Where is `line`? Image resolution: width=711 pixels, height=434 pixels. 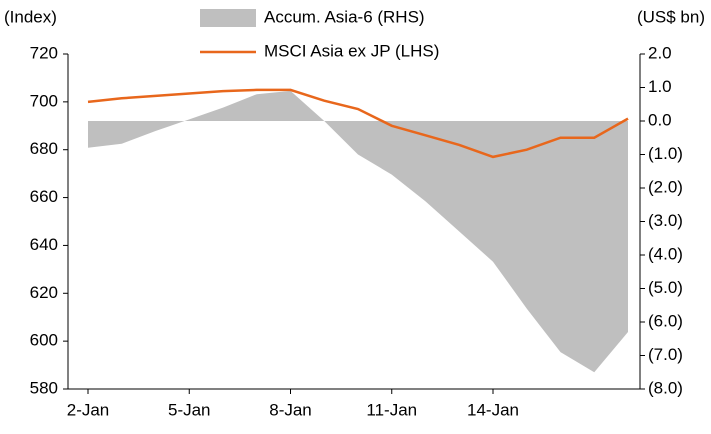
line is located at coordinates (358, 123).